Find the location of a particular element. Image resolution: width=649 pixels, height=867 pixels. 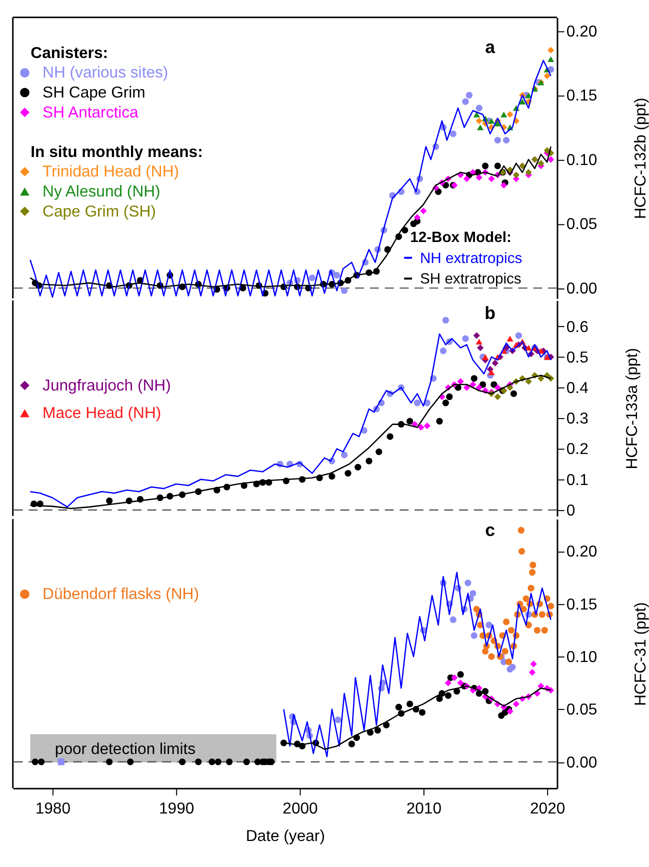

legend-label: NH extratropics is located at coordinates (471, 258).